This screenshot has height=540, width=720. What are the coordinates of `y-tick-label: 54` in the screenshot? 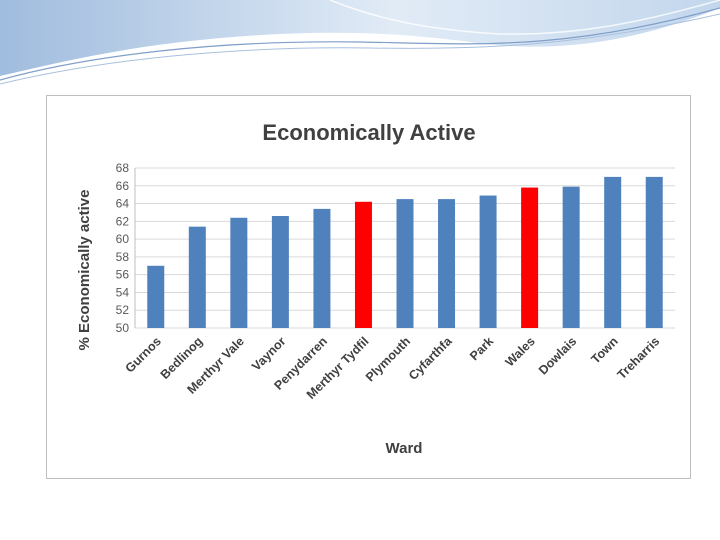 It's located at (123, 292).